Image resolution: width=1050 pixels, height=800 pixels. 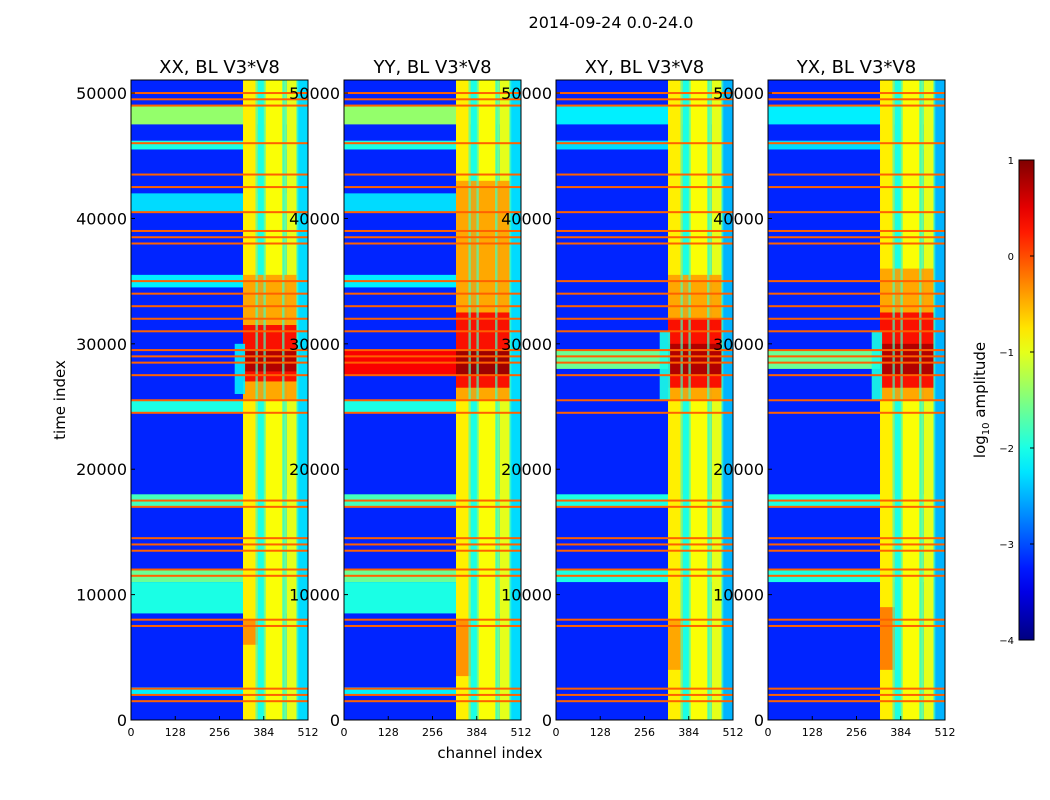 What do you see at coordinates (688, 732) in the screenshot?
I see `x-tick-label: 384` at bounding box center [688, 732].